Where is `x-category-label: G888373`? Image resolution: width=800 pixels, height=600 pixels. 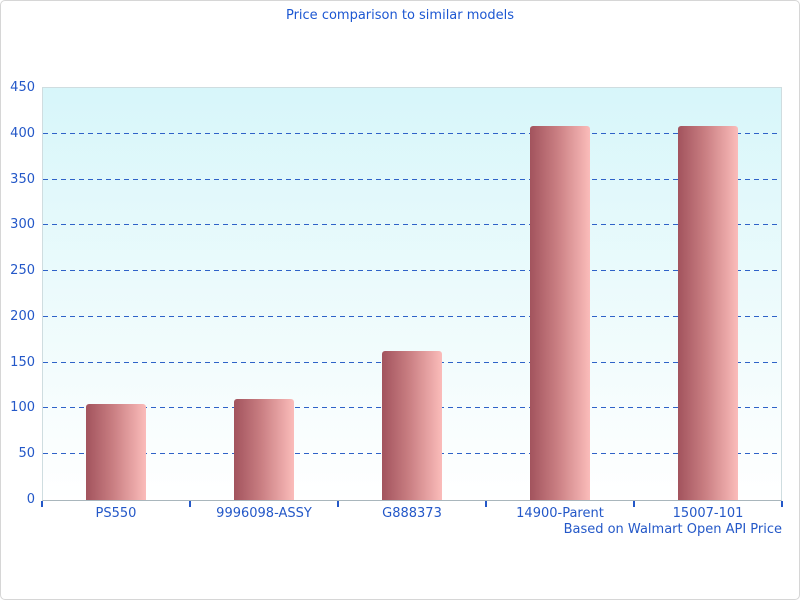 x-category-label: G888373 is located at coordinates (412, 513).